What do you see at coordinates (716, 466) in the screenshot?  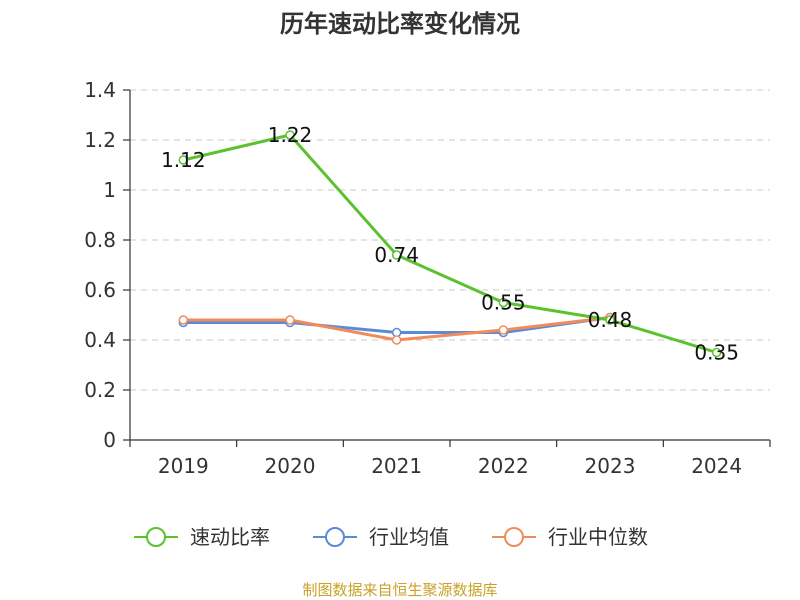 I see `x-tick-label: 2024` at bounding box center [716, 466].